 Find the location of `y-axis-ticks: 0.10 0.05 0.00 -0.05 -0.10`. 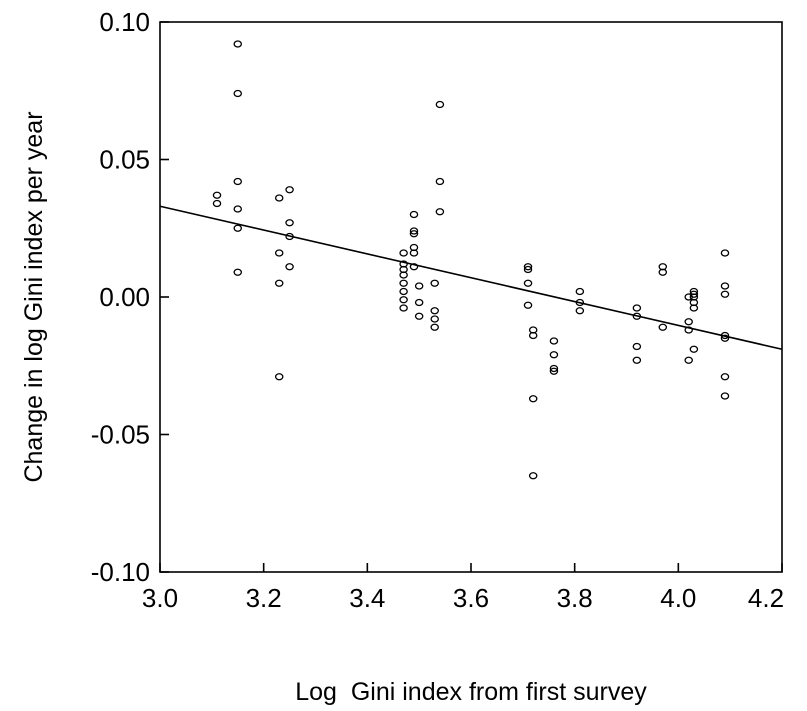

y-axis-ticks: 0.10 0.05 0.00 -0.05 -0.10 is located at coordinates (130, 297).